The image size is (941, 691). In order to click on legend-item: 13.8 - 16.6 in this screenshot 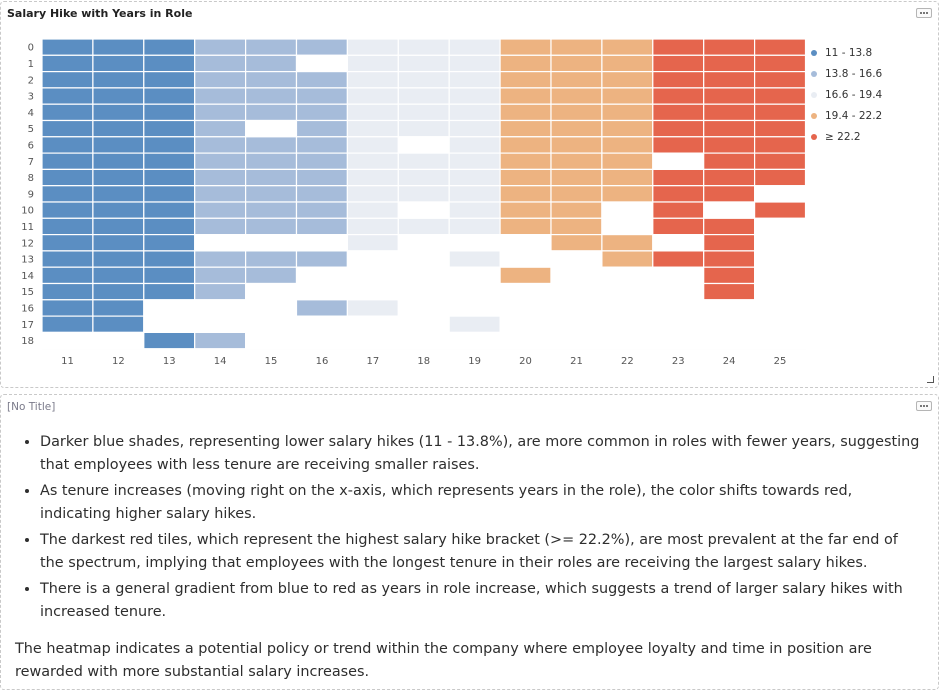, I will do `click(846, 74)`.